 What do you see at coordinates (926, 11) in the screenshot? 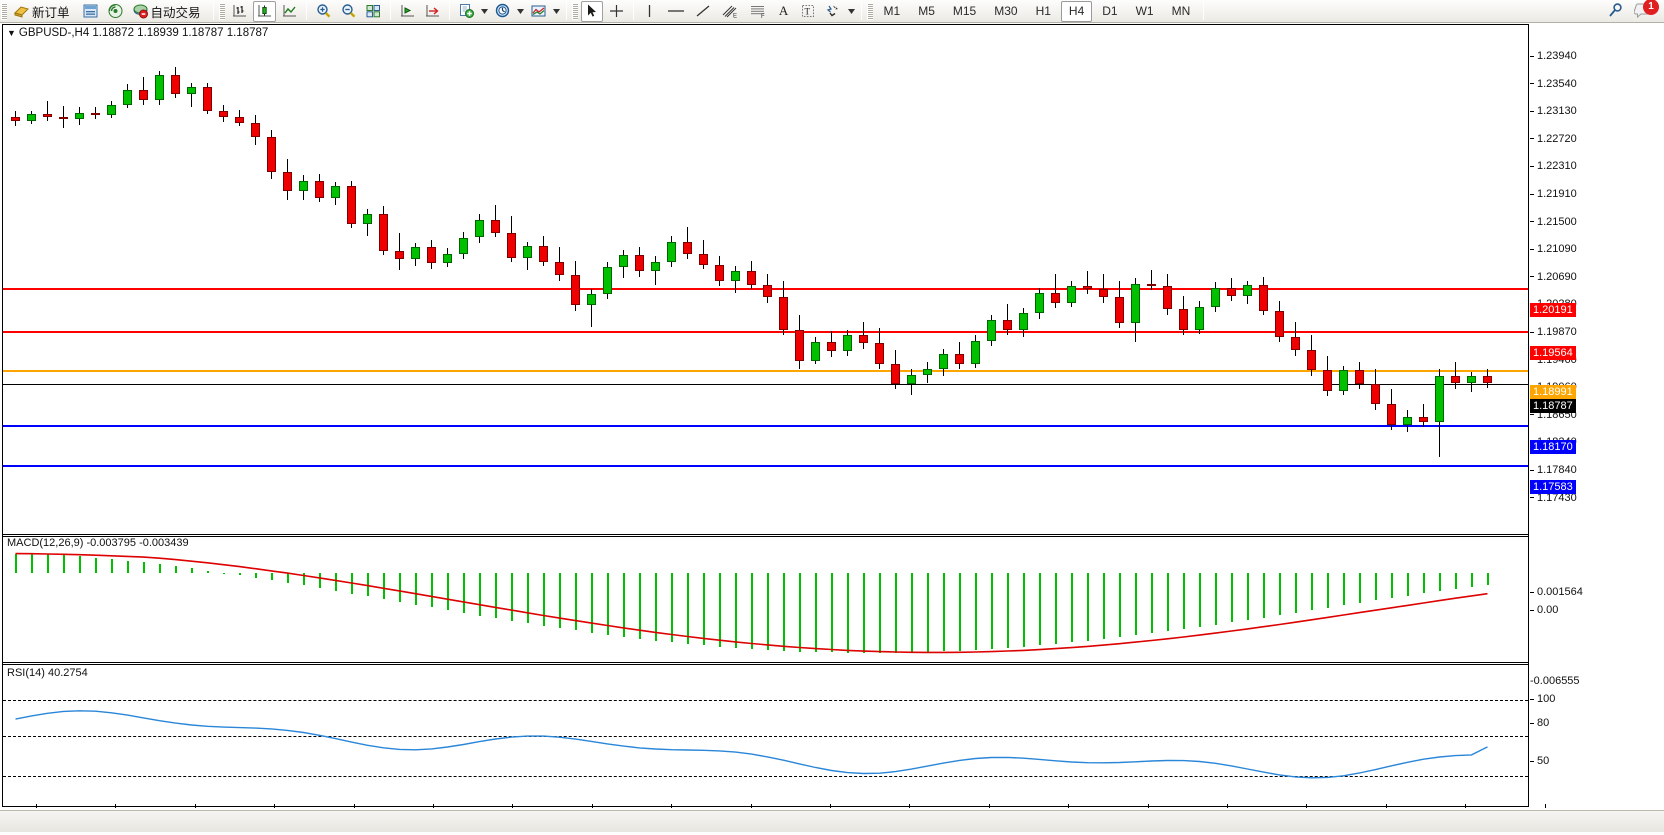
I see `timeframe-button-m5: M5` at bounding box center [926, 11].